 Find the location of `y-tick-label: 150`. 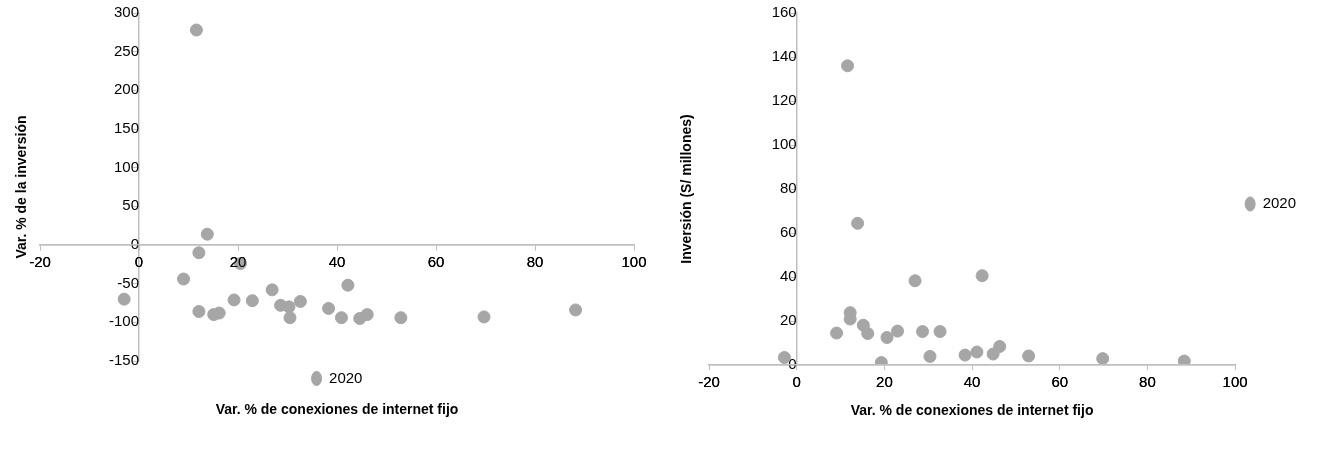

y-tick-label: 150 is located at coordinates (126, 128).